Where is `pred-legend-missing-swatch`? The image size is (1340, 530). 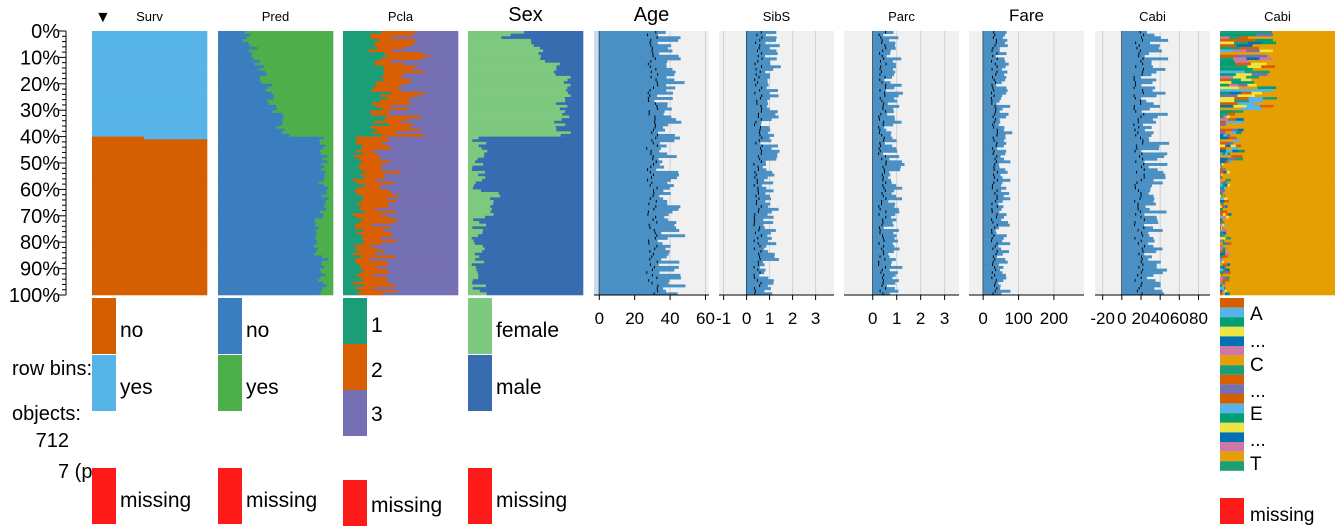
pred-legend-missing-swatch is located at coordinates (230, 496).